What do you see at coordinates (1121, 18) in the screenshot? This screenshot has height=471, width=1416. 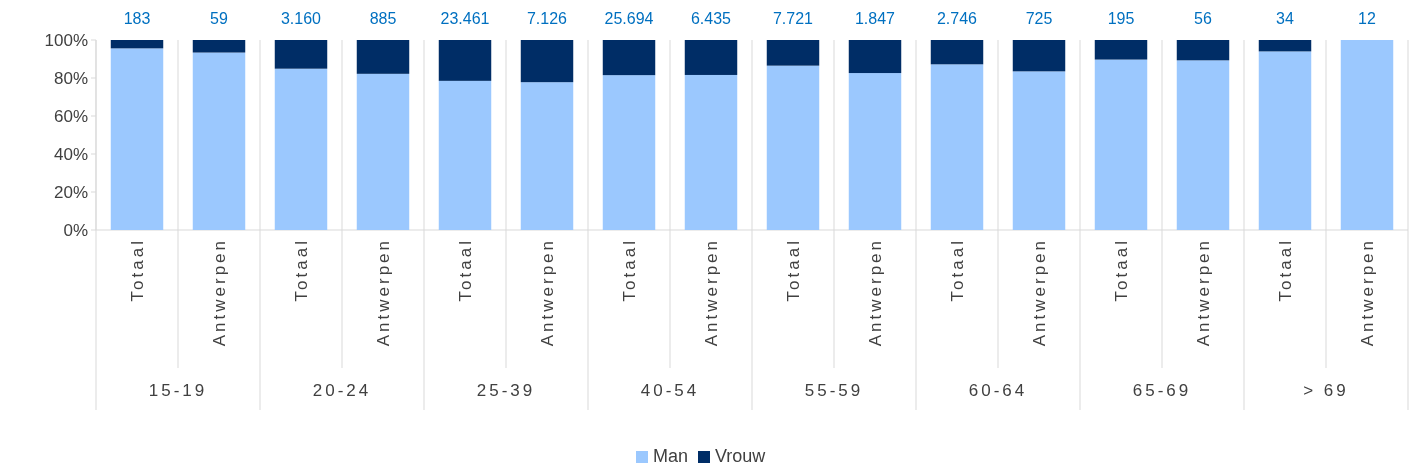 I see `text: 195` at bounding box center [1121, 18].